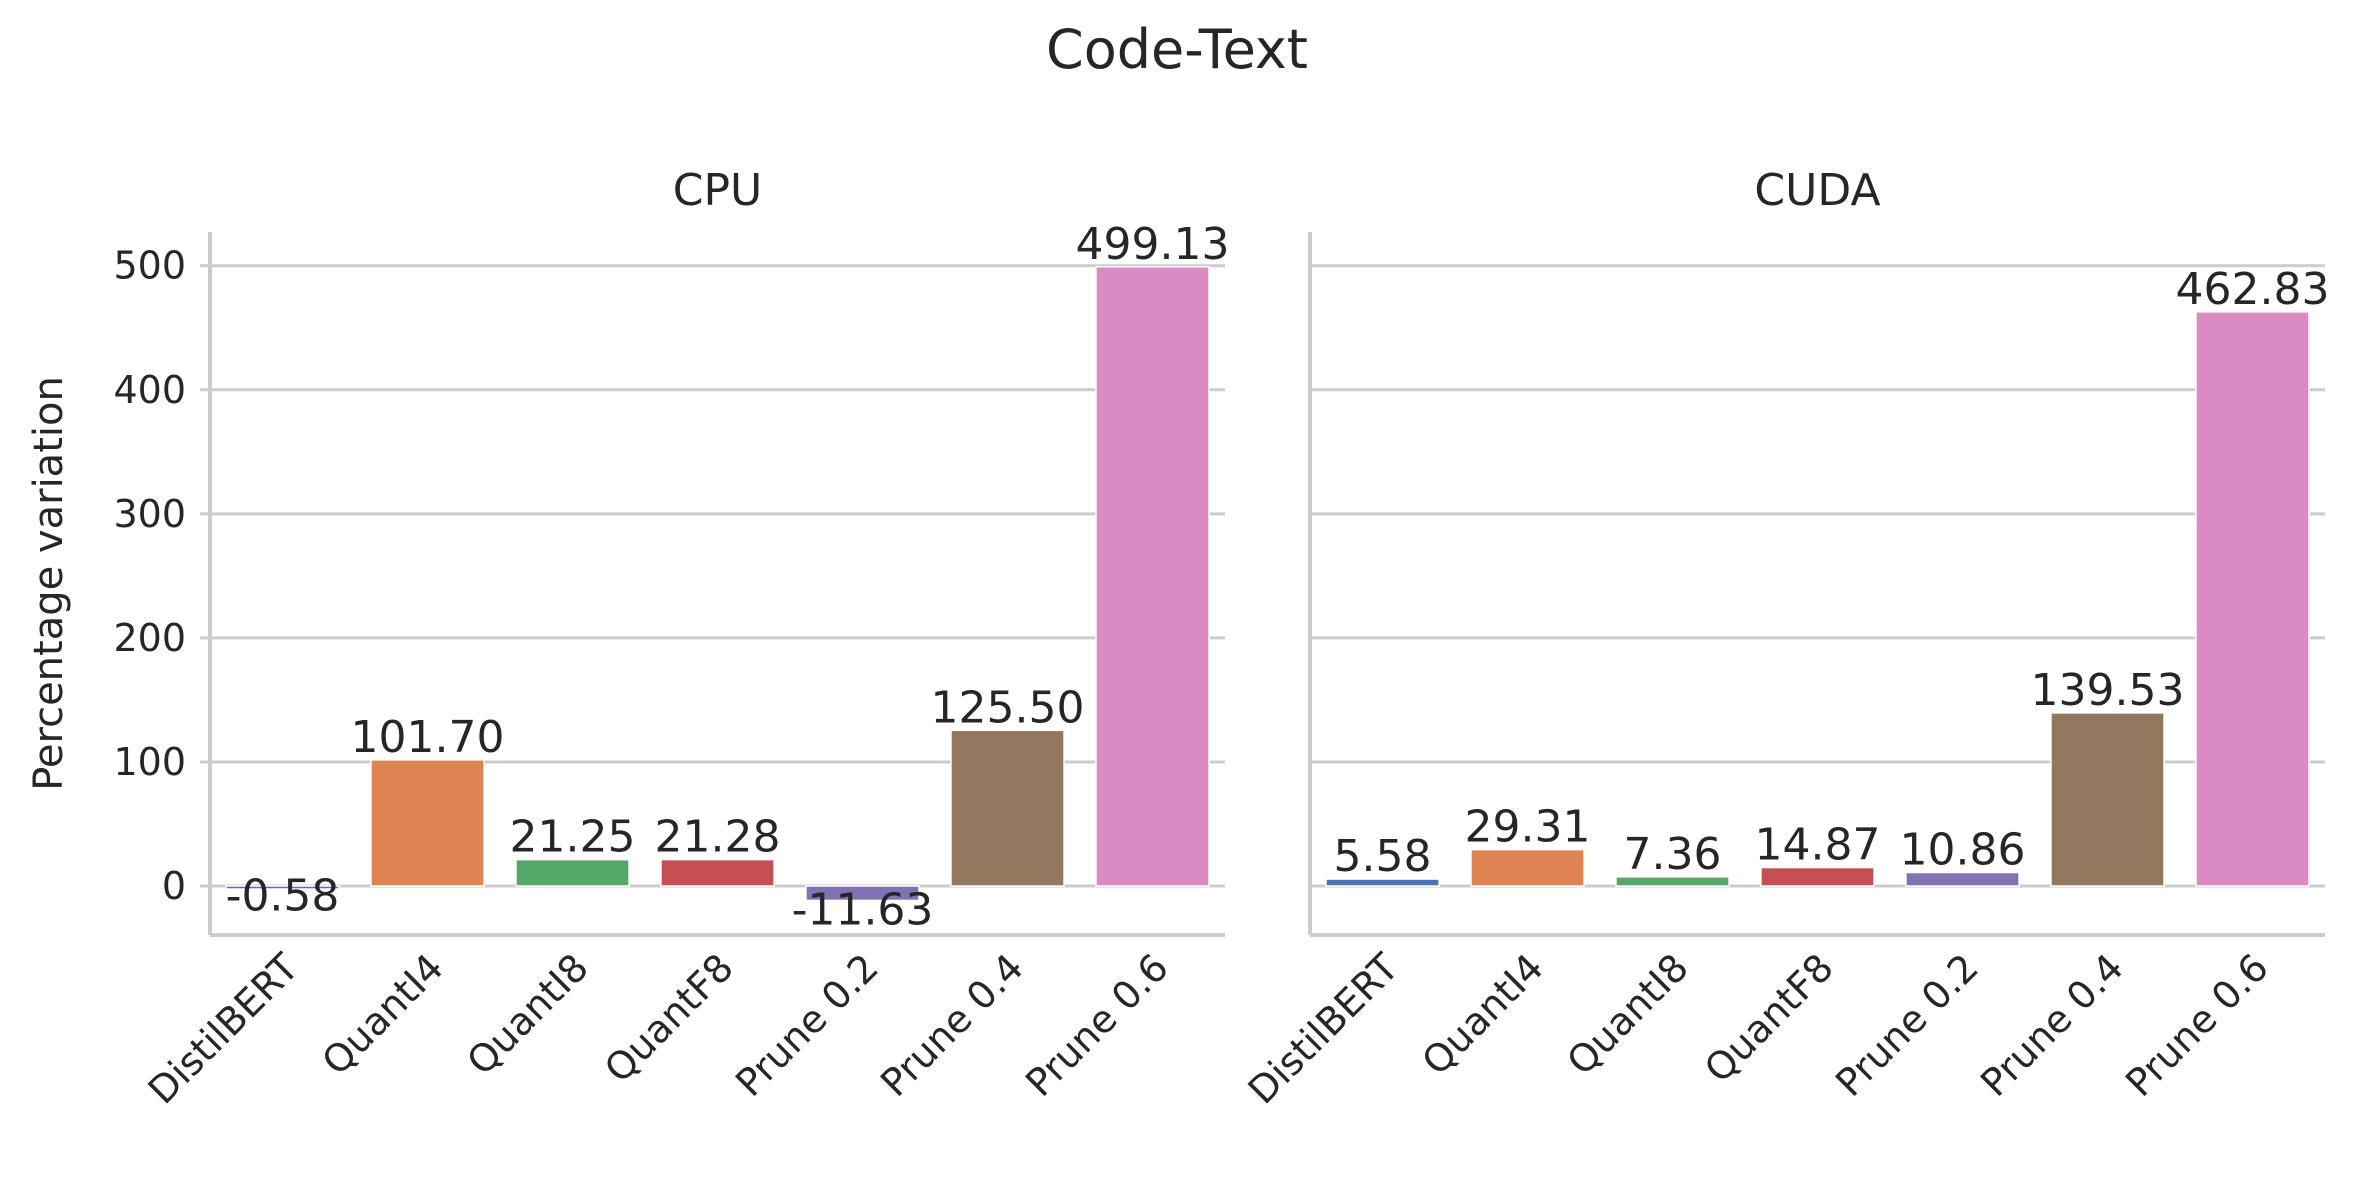 This screenshot has width=2354, height=1181. I want to click on data-label: 139.53, so click(2108, 690).